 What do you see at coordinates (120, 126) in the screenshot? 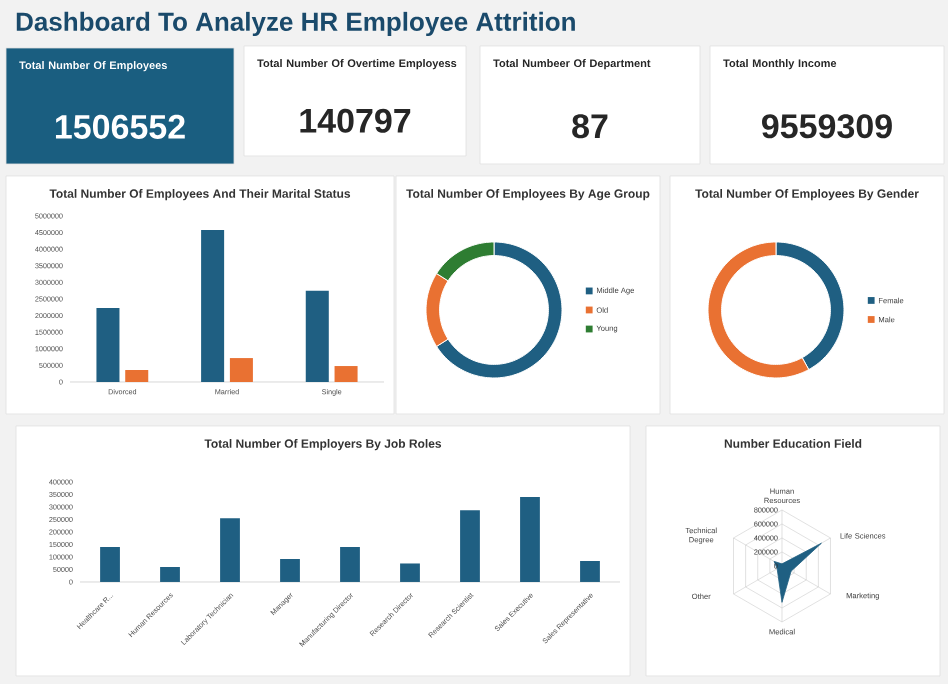
I see `data-label: 1506552` at bounding box center [120, 126].